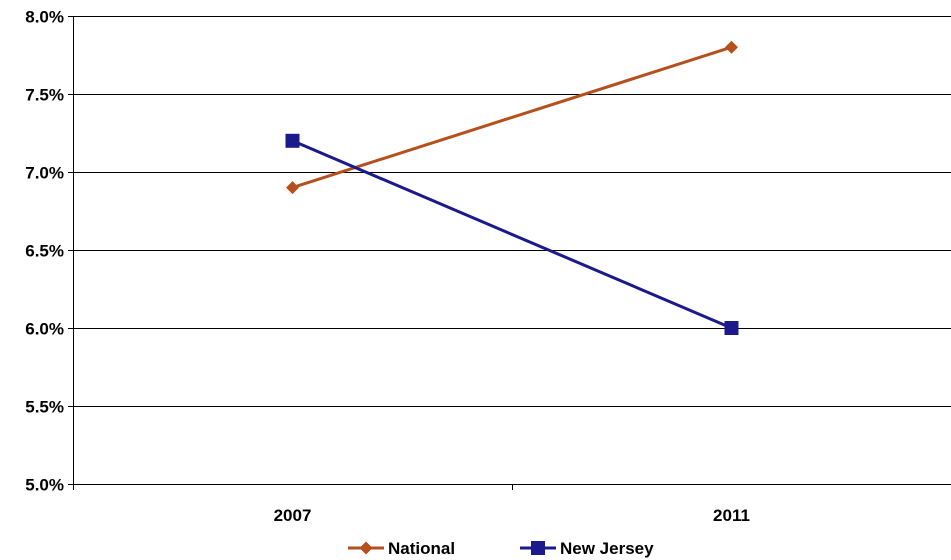 This screenshot has width=951, height=560. I want to click on y-tick-label: 5.0%, so click(44, 485).